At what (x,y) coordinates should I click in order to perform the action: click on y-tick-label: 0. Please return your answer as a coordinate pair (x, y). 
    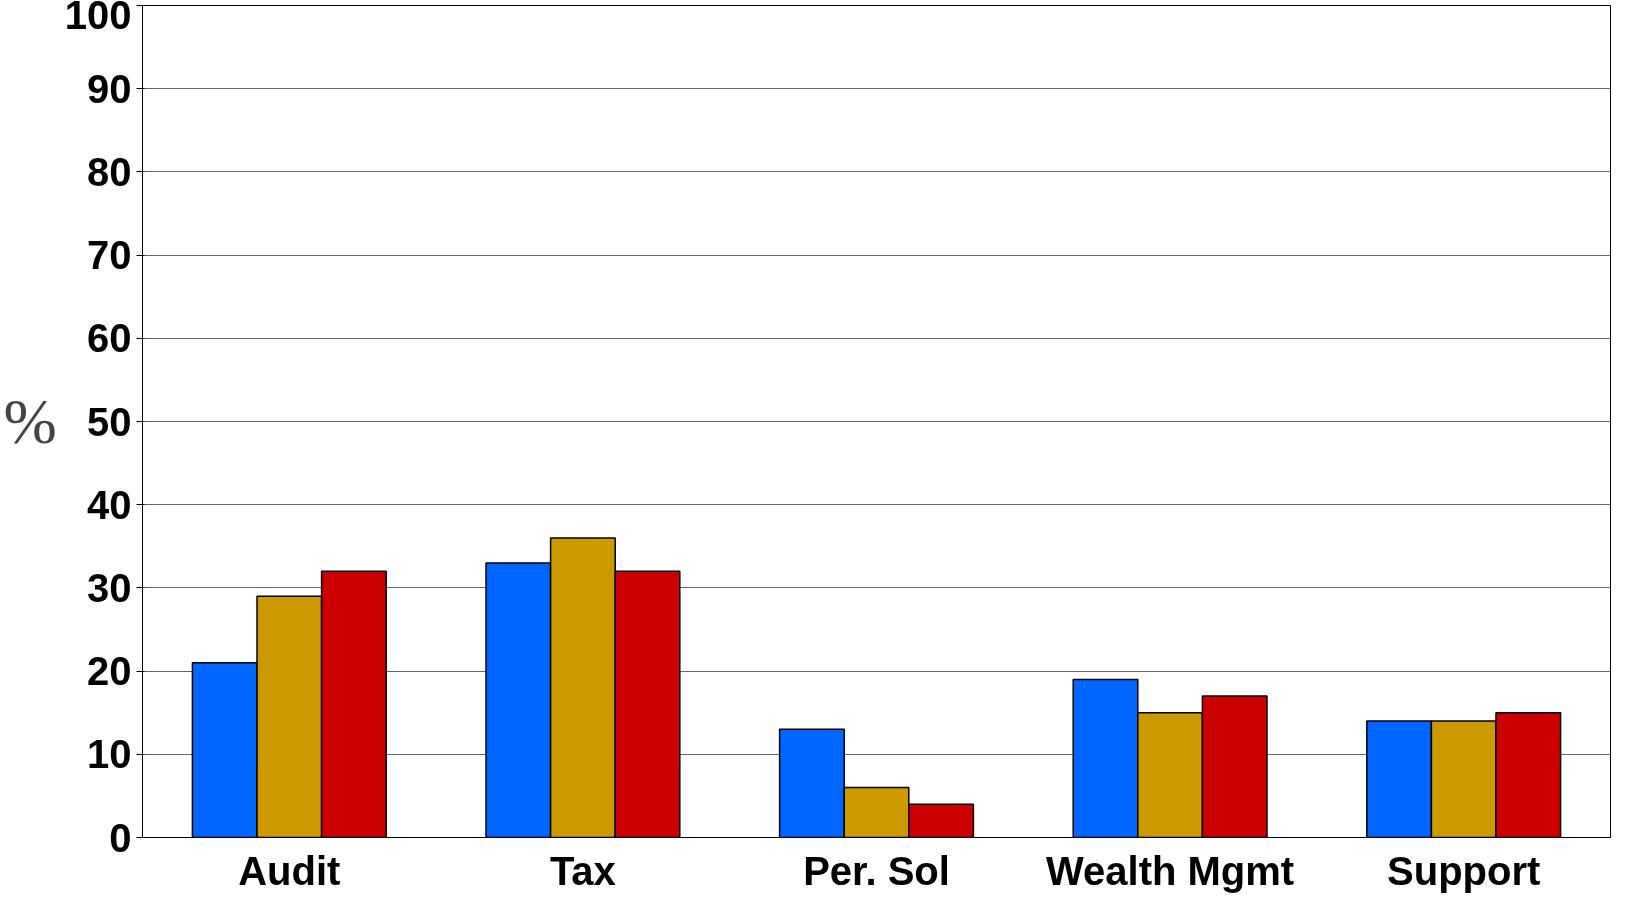
    Looking at the image, I should click on (120, 837).